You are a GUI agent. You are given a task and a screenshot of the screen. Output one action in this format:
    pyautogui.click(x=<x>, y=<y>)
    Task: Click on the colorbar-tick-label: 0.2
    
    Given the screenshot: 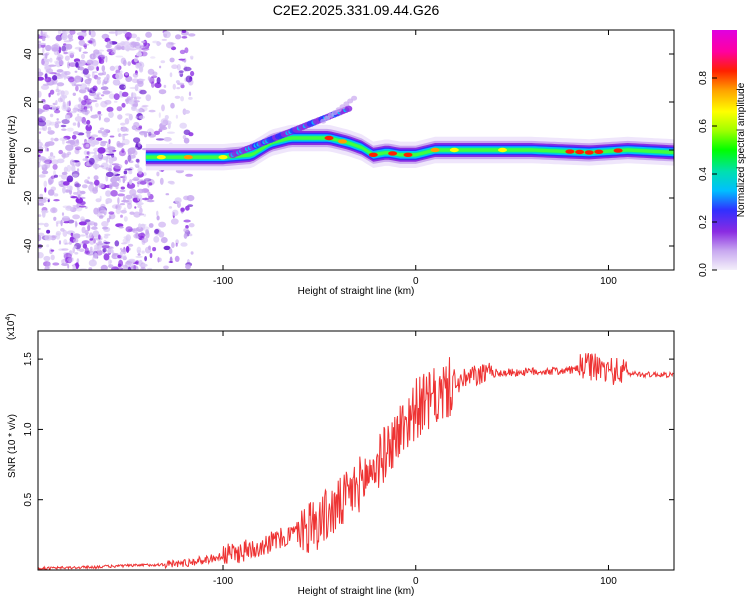 What is the action you would take?
    pyautogui.click(x=703, y=222)
    